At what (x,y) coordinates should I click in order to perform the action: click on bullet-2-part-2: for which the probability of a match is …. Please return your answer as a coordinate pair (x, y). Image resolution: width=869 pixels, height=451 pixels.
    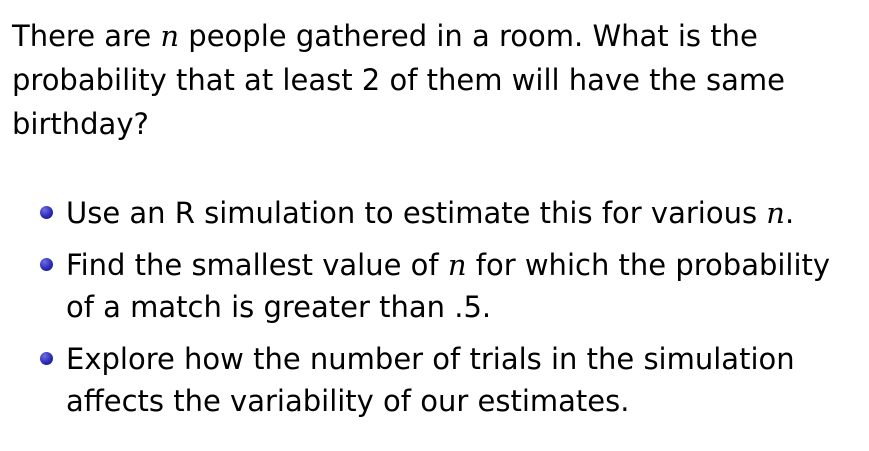
    Looking at the image, I should click on (448, 286).